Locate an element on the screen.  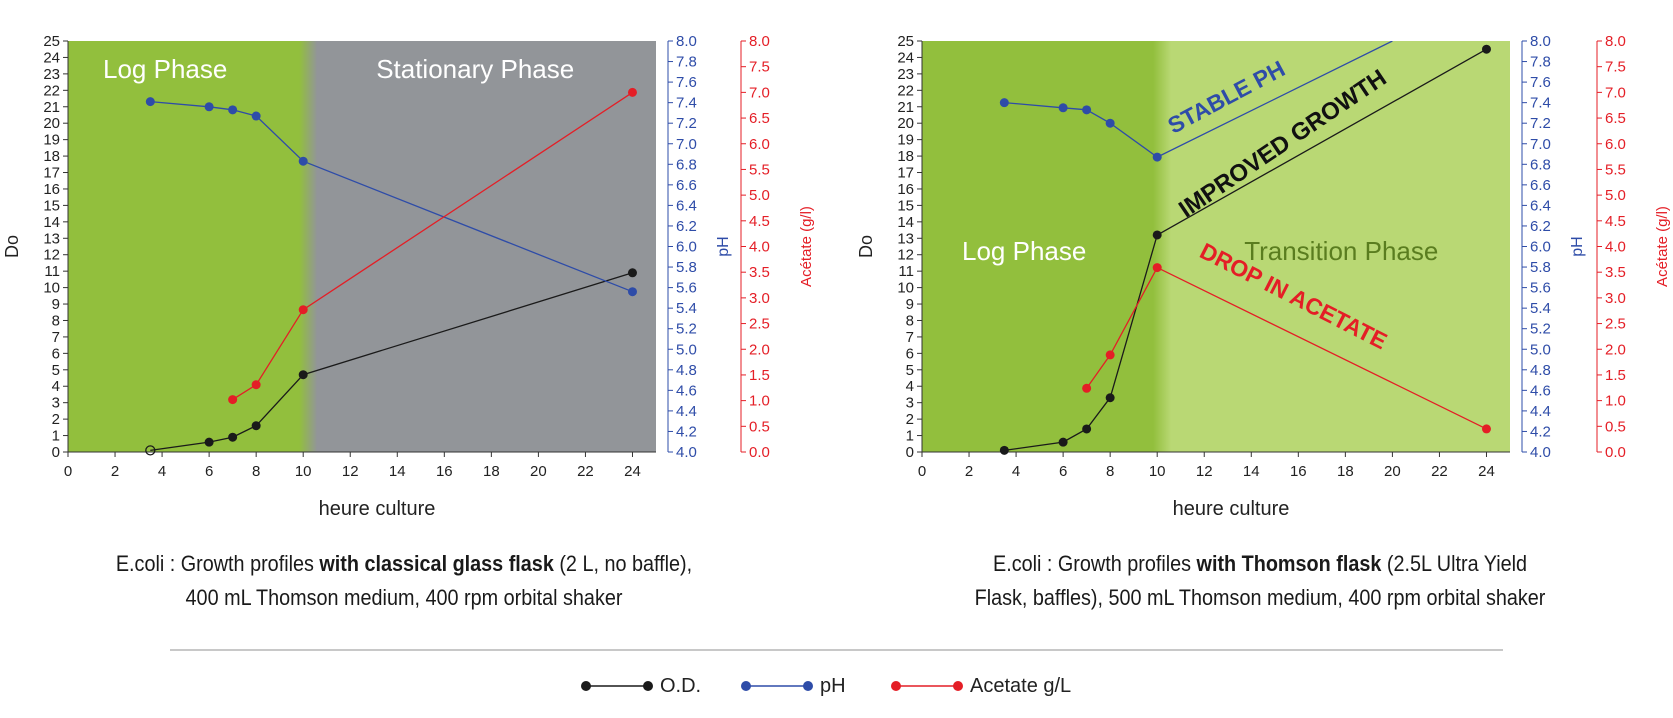
y-axis-label-ph: pH is located at coordinates (723, 246).